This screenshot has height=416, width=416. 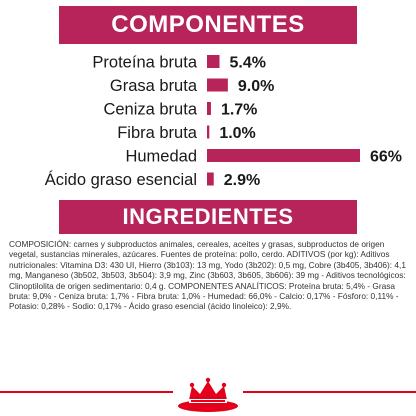 I want to click on category-label: Ácido graso esencial, so click(x=121, y=179).